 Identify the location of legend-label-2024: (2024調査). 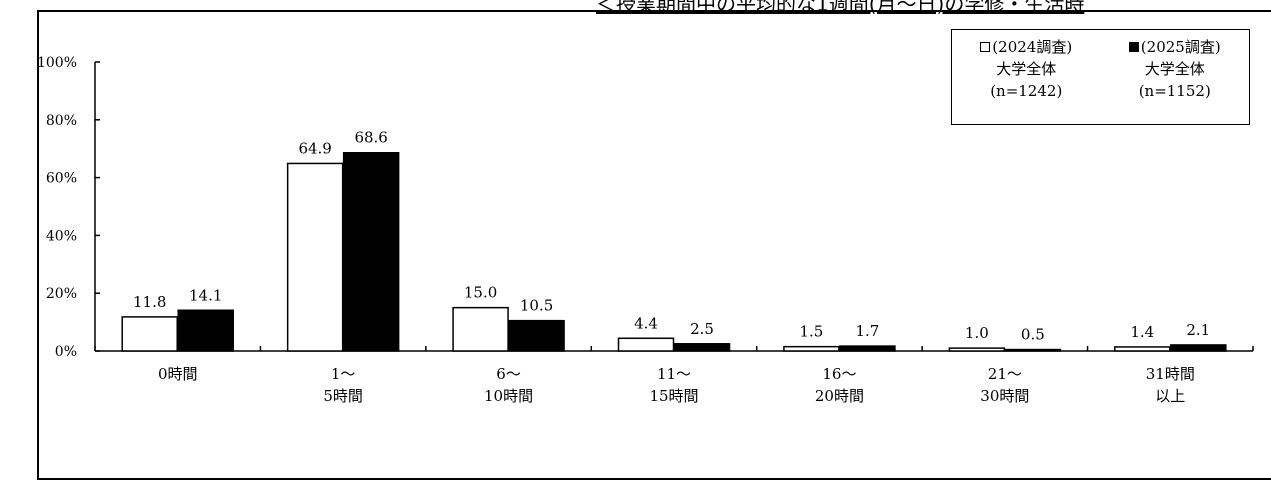
(1032, 47).